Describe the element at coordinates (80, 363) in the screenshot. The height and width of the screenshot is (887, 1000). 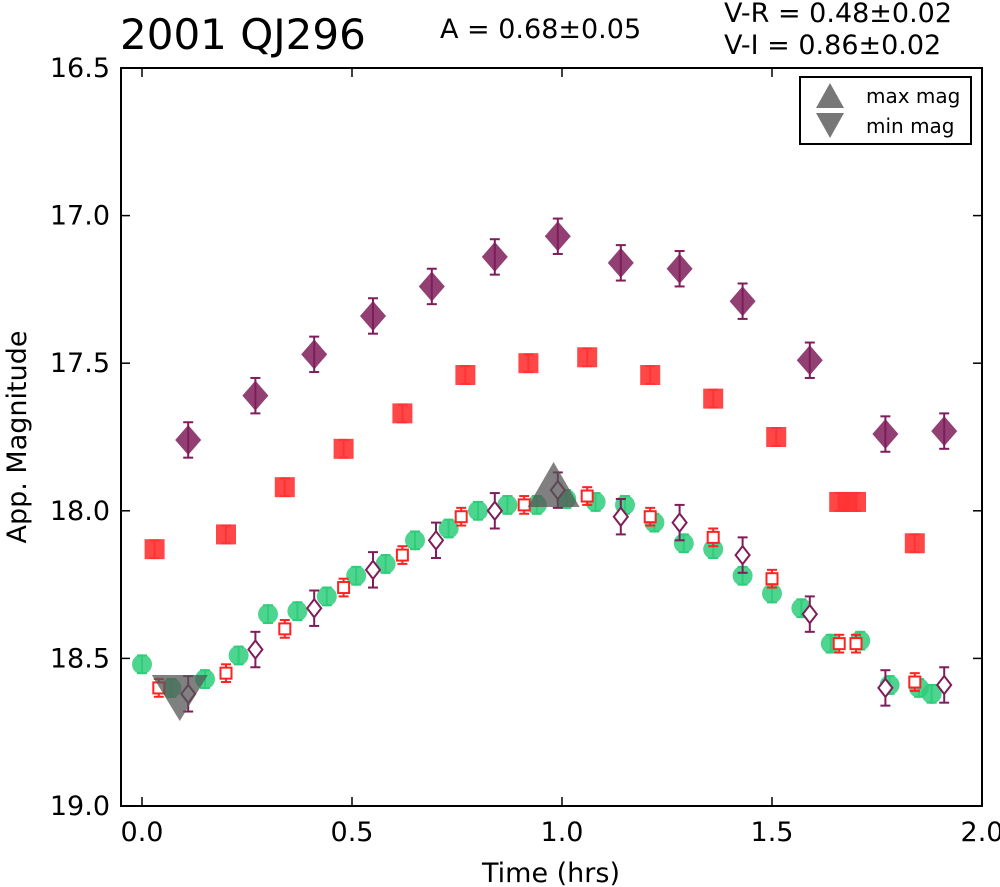
I see `y-tick-label: 17.5` at that location.